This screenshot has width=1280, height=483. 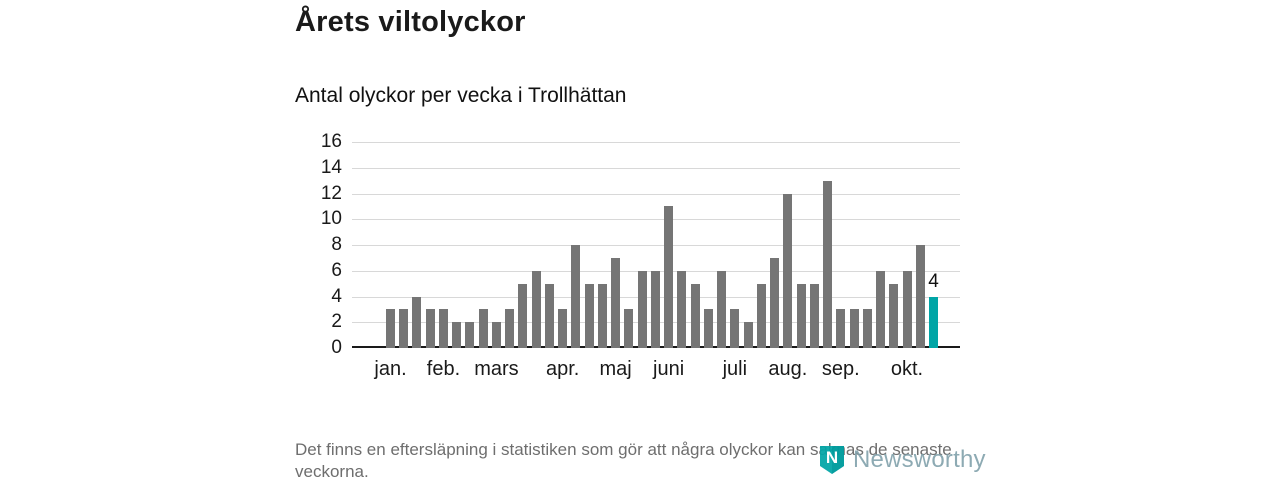 I want to click on x-tick-mars: mars, so click(x=496, y=369).